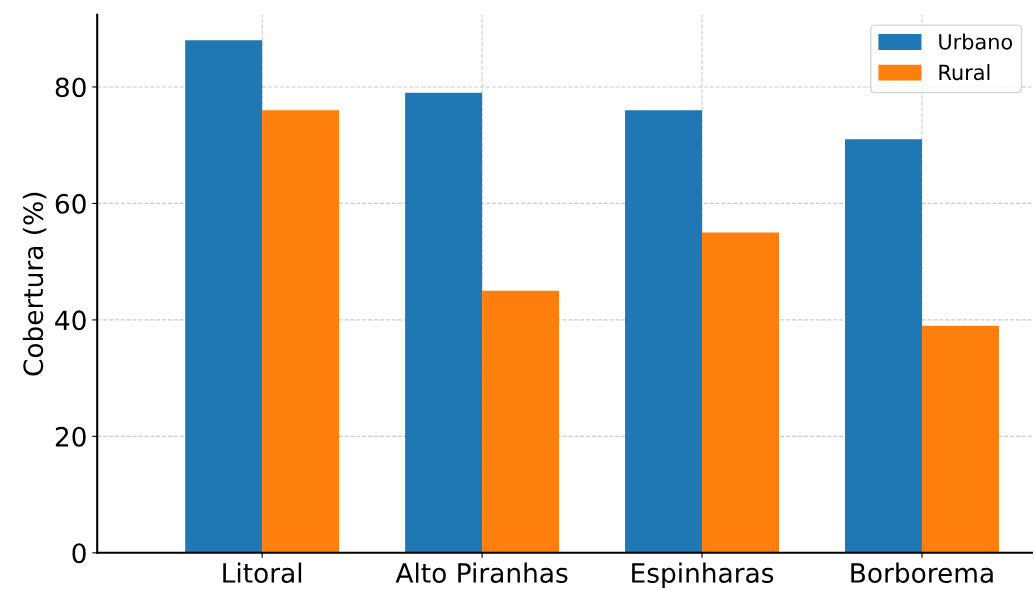 Image resolution: width=1034 pixels, height=590 pixels. What do you see at coordinates (703, 575) in the screenshot?
I see `x-tick-label: Espinharas` at bounding box center [703, 575].